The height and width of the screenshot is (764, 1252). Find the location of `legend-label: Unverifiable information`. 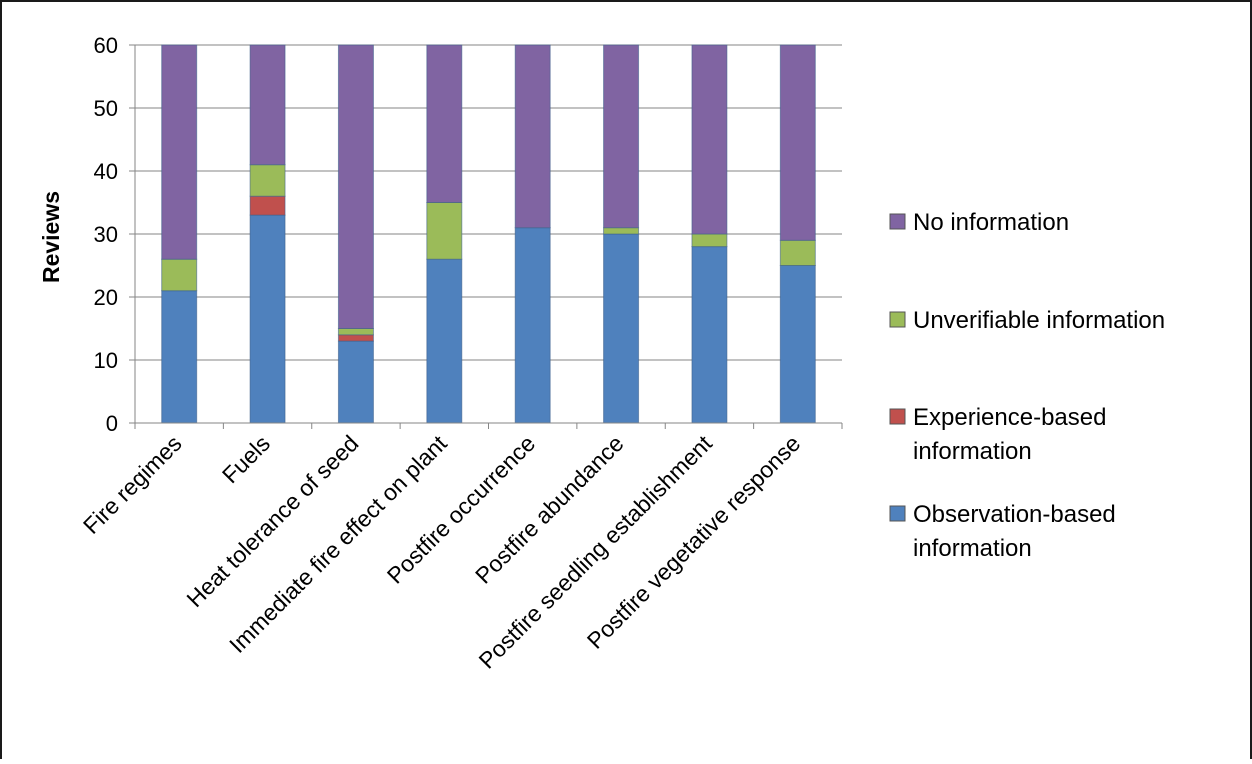

legend-label: Unverifiable information is located at coordinates (1039, 320).